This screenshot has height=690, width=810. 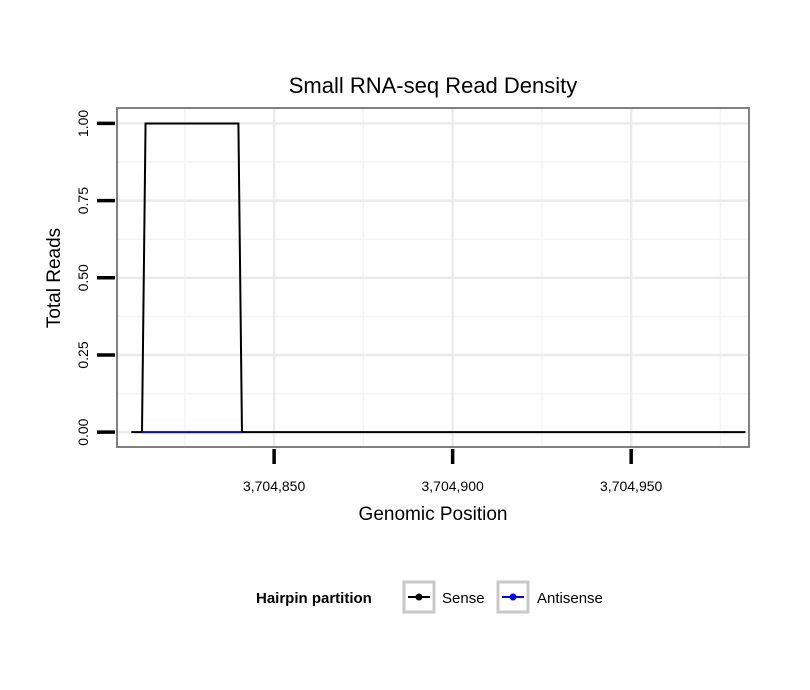 What do you see at coordinates (452, 486) in the screenshot?
I see `x-tick-label: 3,704,900` at bounding box center [452, 486].